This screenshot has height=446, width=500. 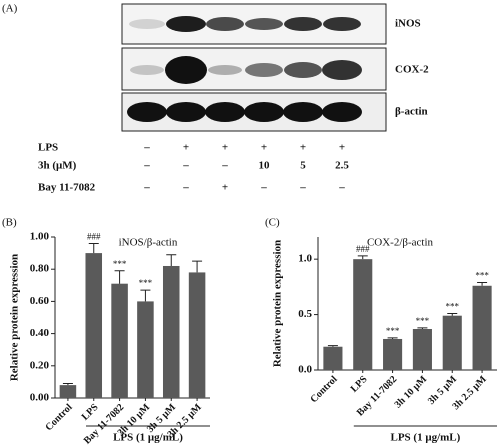 What do you see at coordinates (40, 301) in the screenshot?
I see `y-tick-label: 0.60` at bounding box center [40, 301].